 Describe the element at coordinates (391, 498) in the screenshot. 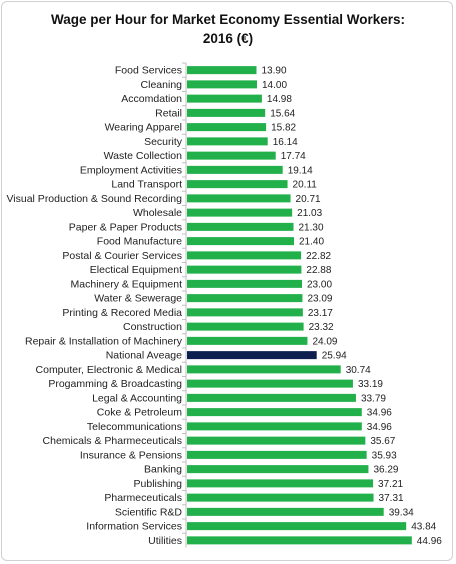

I see `value-label: 37.31` at that location.